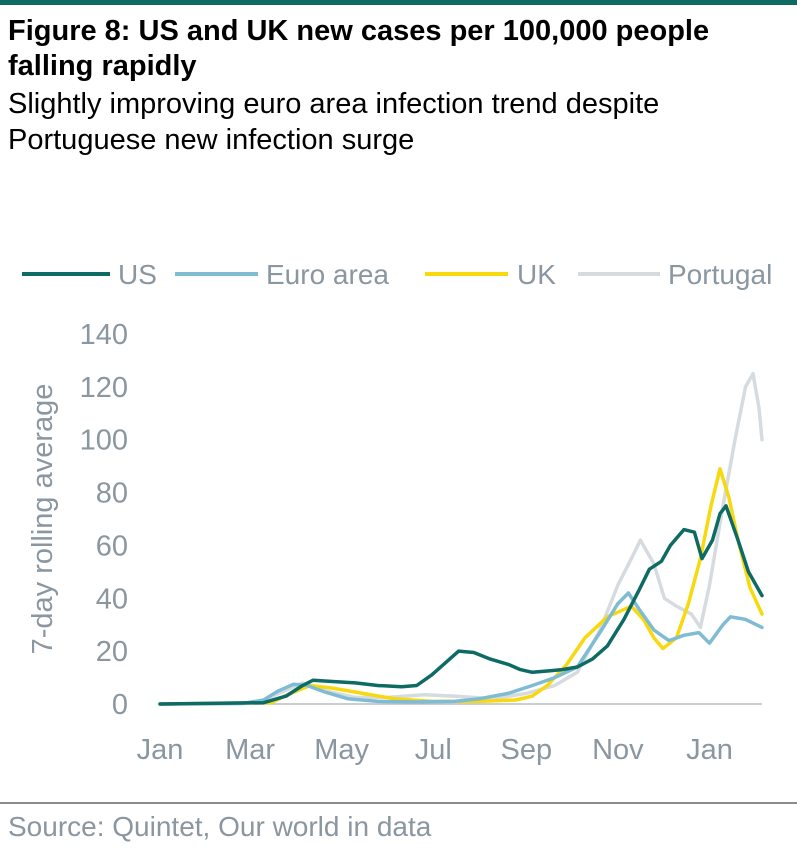 Image resolution: width=797 pixels, height=849 pixels. Describe the element at coordinates (137, 274) in the screenshot. I see `legend-label-us: US` at that location.